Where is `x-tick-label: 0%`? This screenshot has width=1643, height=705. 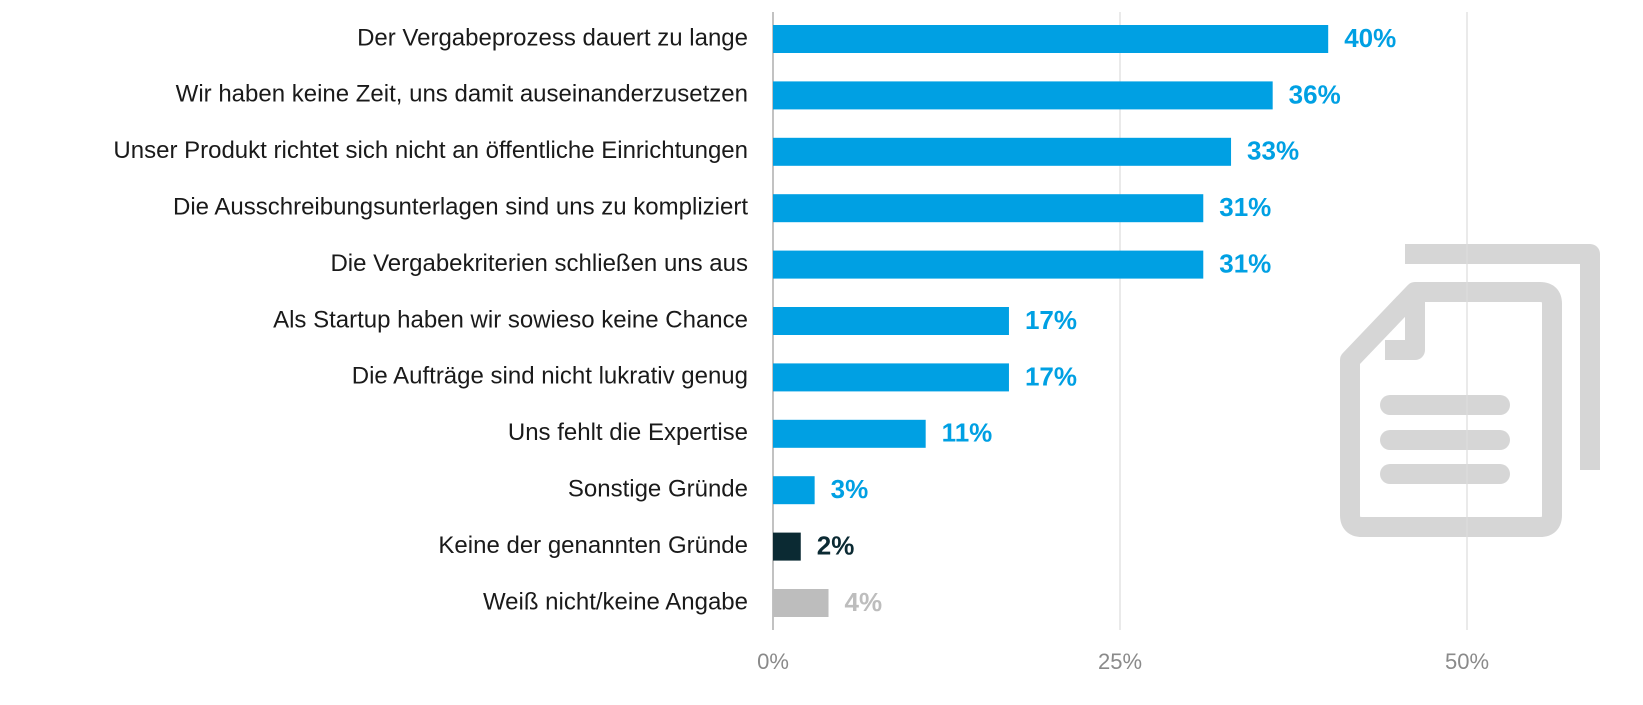
x-tick-label: 0% is located at coordinates (773, 661).